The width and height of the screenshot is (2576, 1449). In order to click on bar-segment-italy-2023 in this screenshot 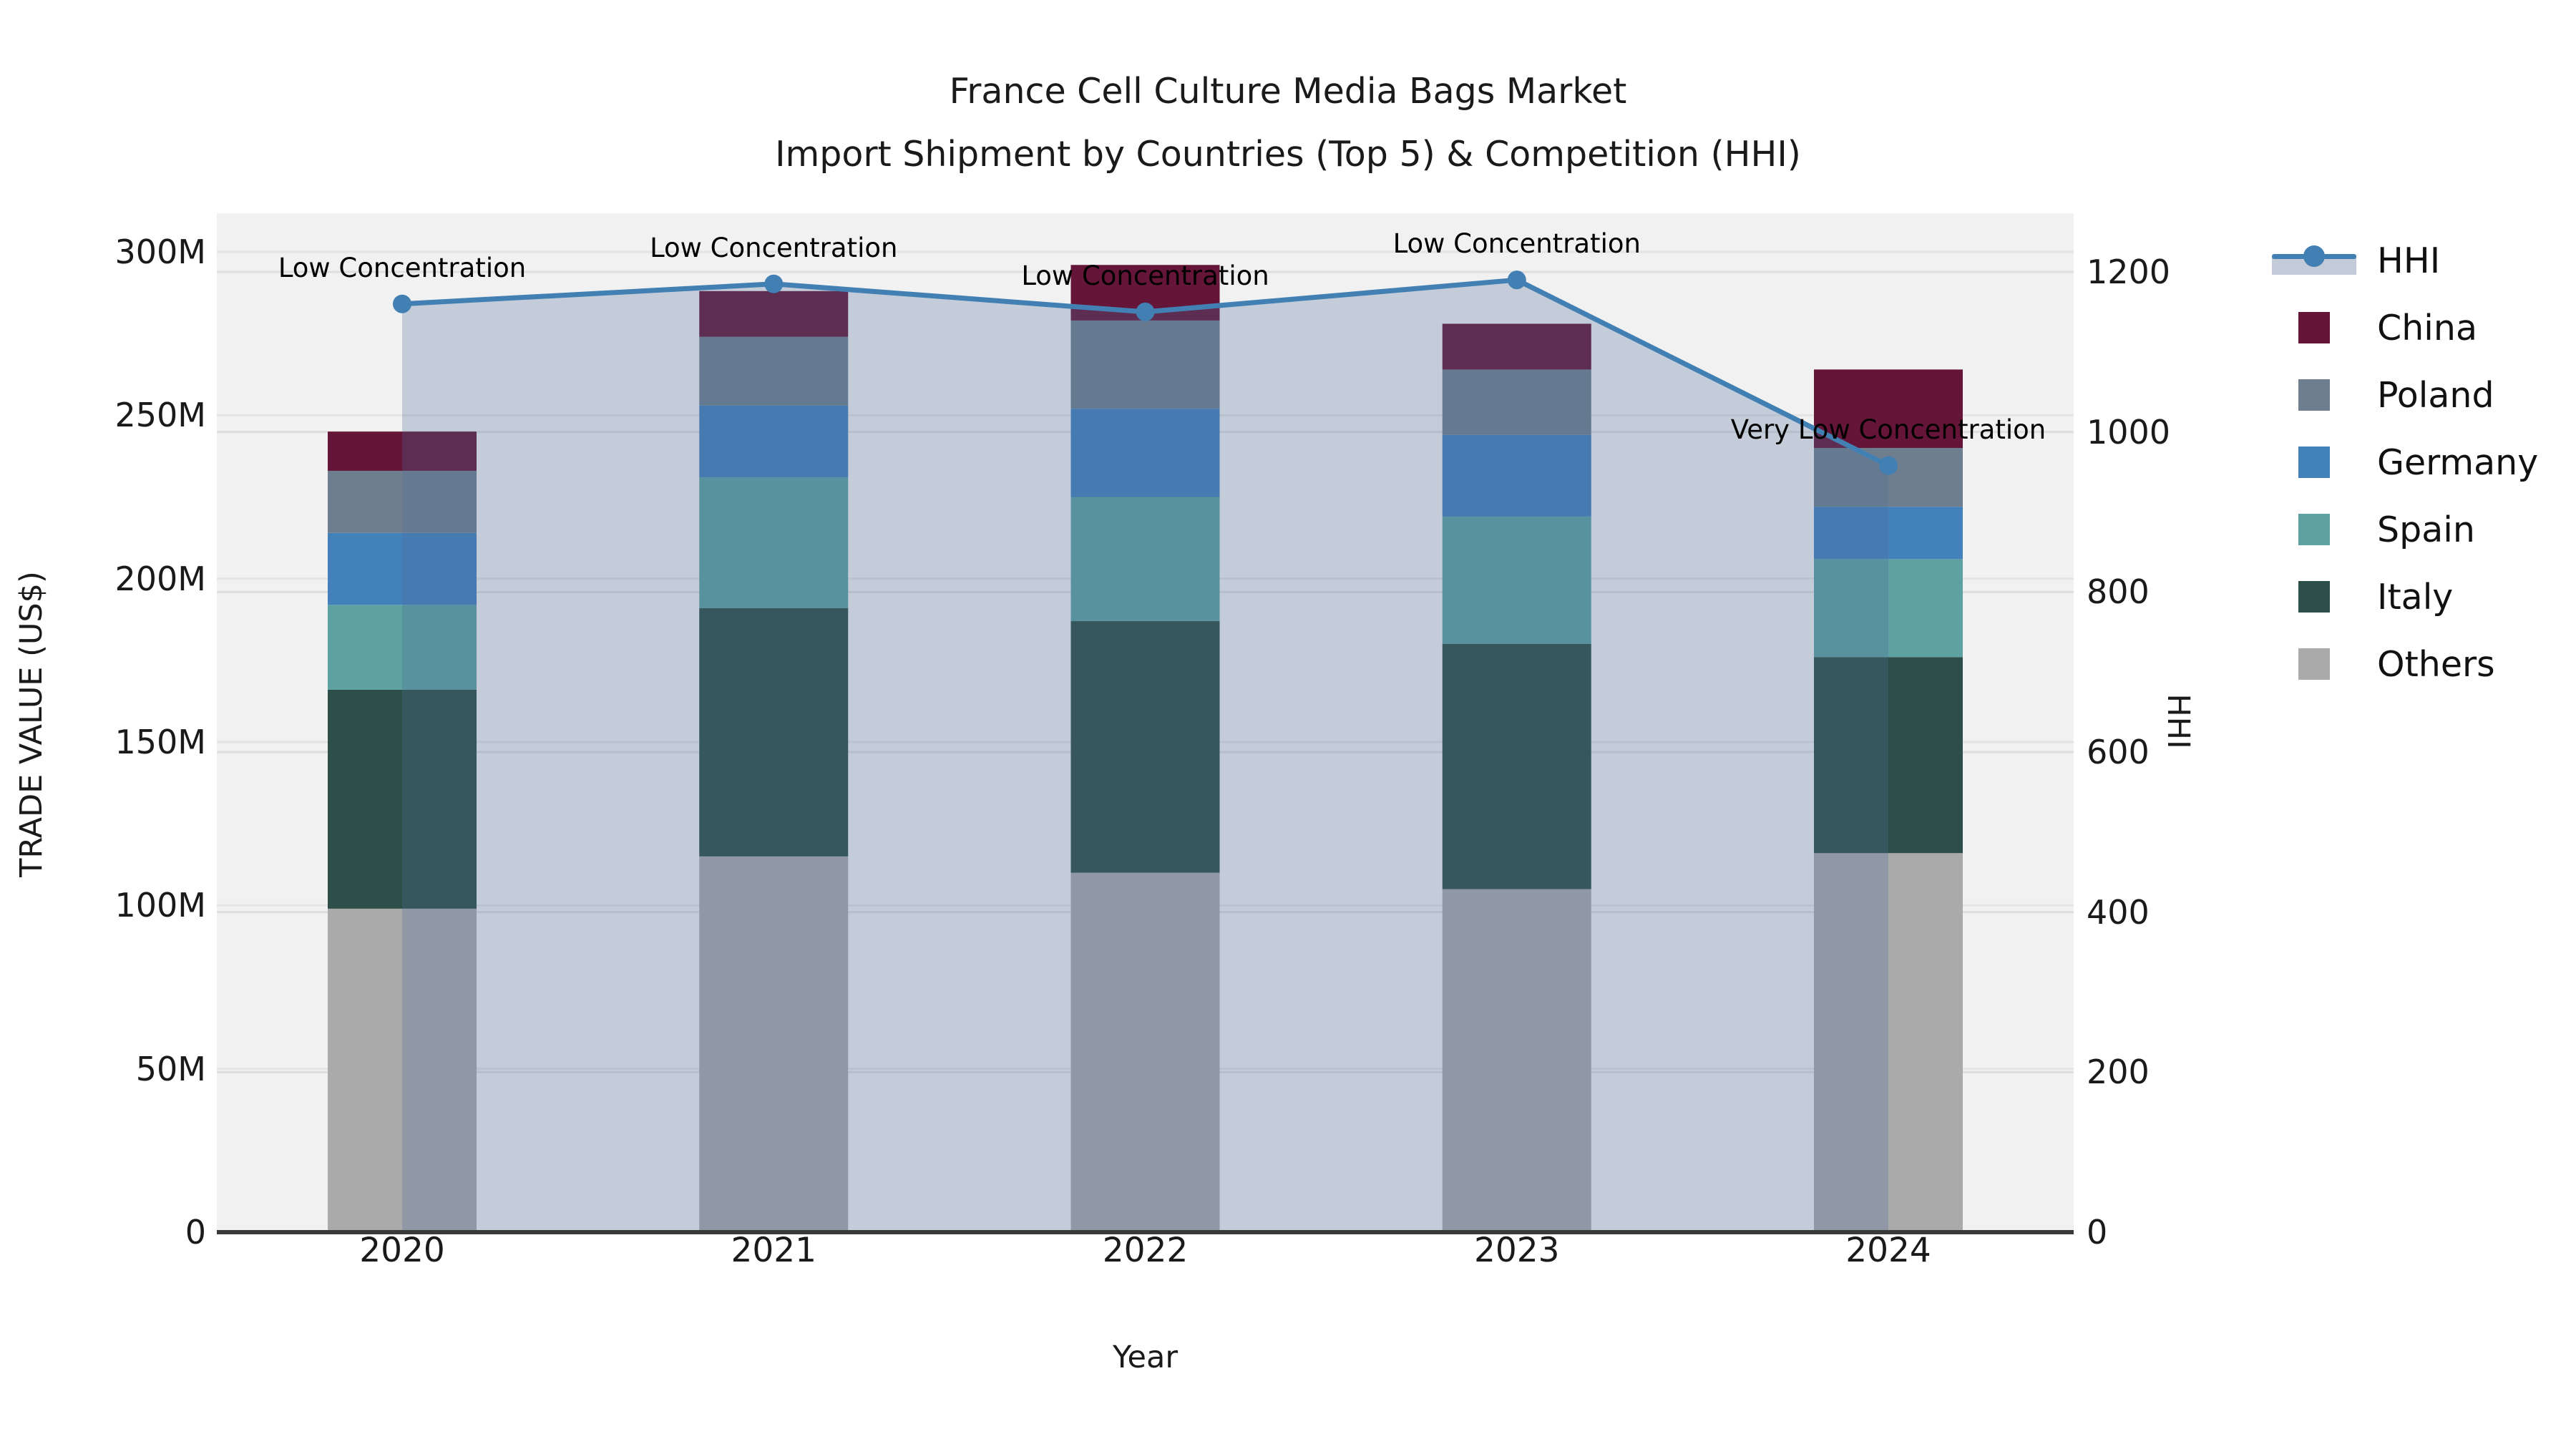, I will do `click(1516, 766)`.